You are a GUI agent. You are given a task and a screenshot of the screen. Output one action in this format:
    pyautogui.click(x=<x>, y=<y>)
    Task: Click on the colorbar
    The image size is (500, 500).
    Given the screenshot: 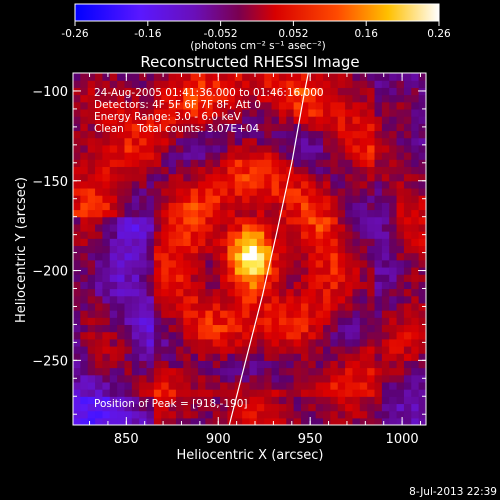 What is the action you would take?
    pyautogui.click(x=257, y=12)
    